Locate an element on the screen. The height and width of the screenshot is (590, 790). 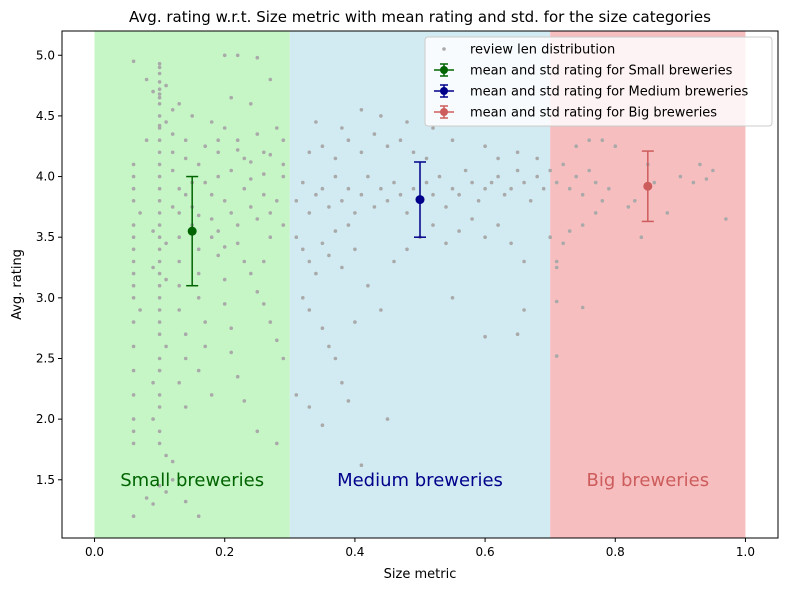
legend-entry-3: mean and std rating for Big breweries is located at coordinates (593, 113).